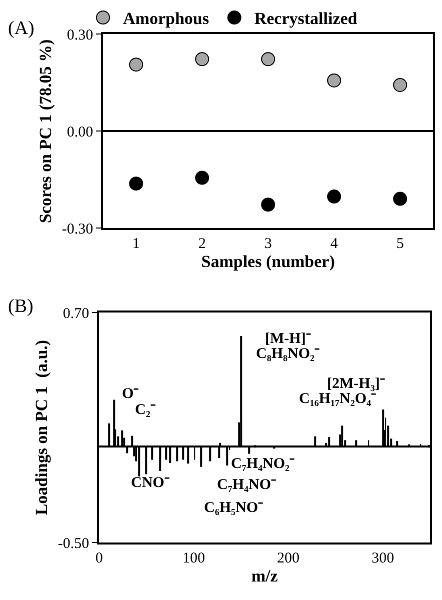 Image resolution: width=442 pixels, height=600 pixels. What do you see at coordinates (193, 558) in the screenshot?
I see `x-tick-label: 100` at bounding box center [193, 558].